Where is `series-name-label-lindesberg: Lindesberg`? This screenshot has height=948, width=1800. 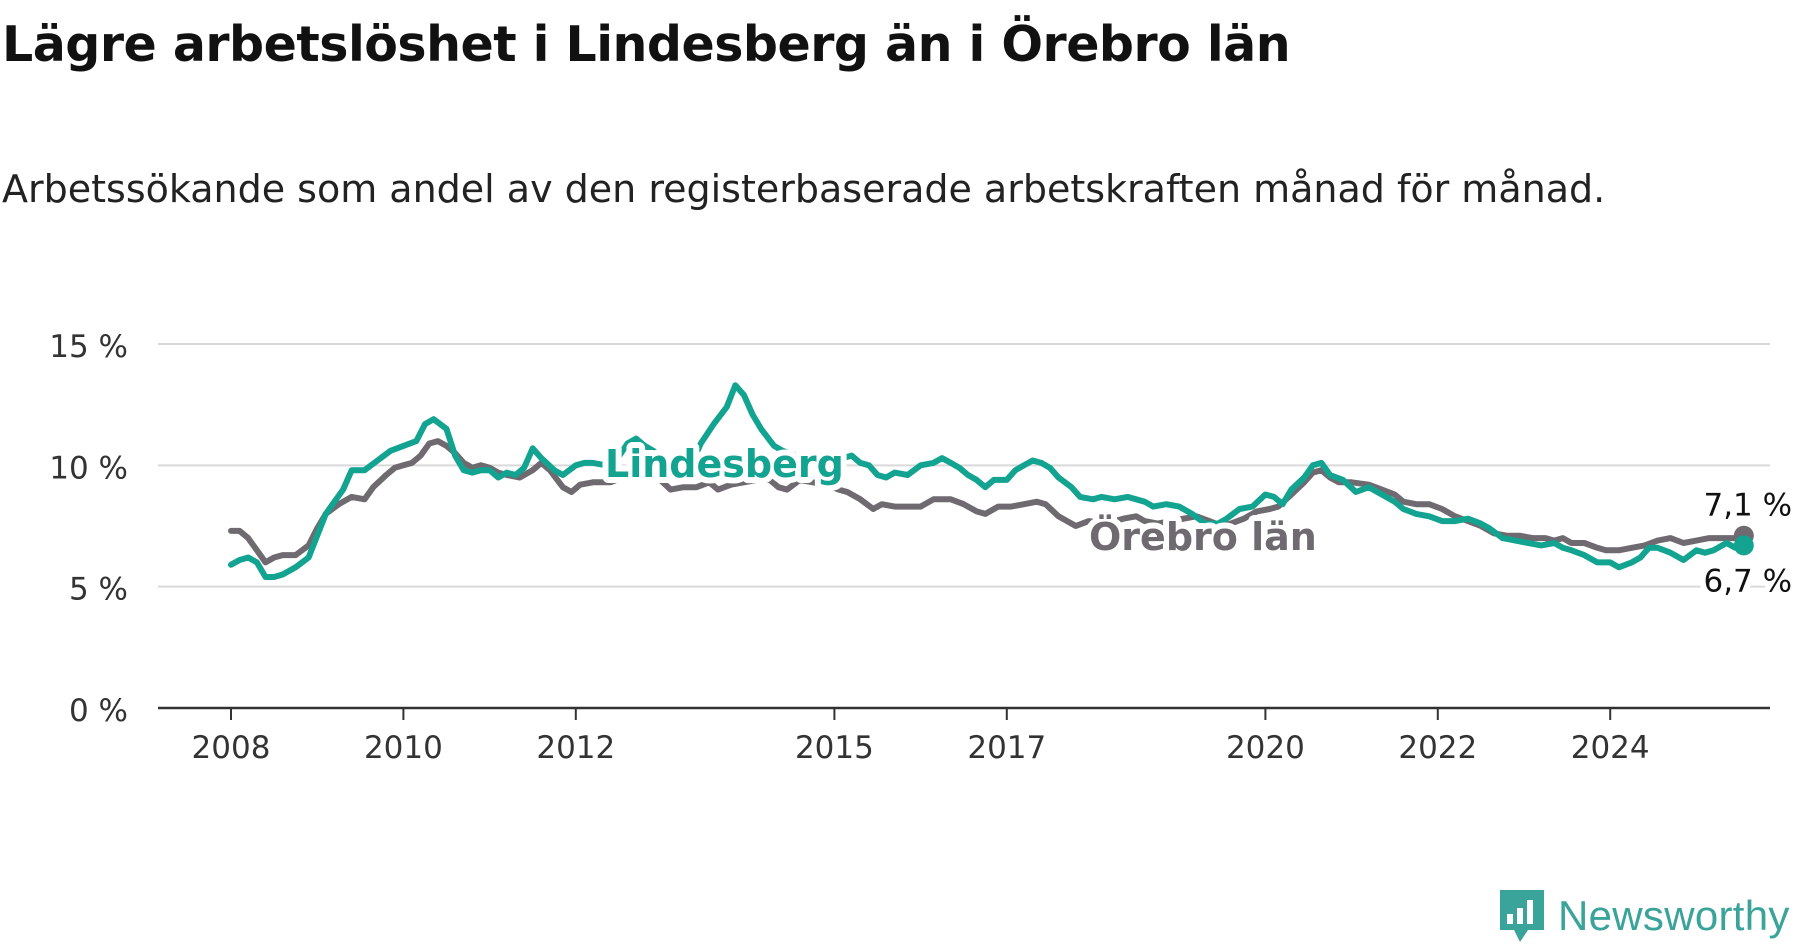 series-name-label-lindesberg: Lindesberg is located at coordinates (724, 464).